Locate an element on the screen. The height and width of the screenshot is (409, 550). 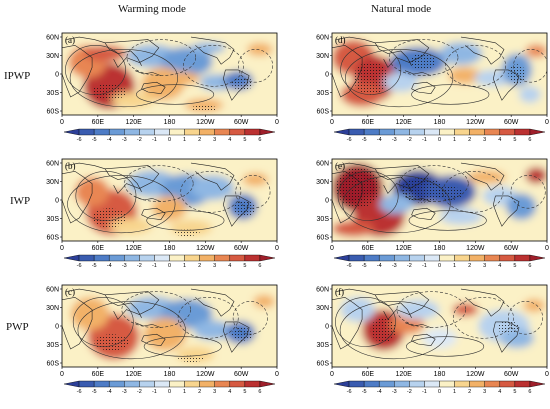
colorbar-tick-label: -1 is located at coordinates (424, 392).